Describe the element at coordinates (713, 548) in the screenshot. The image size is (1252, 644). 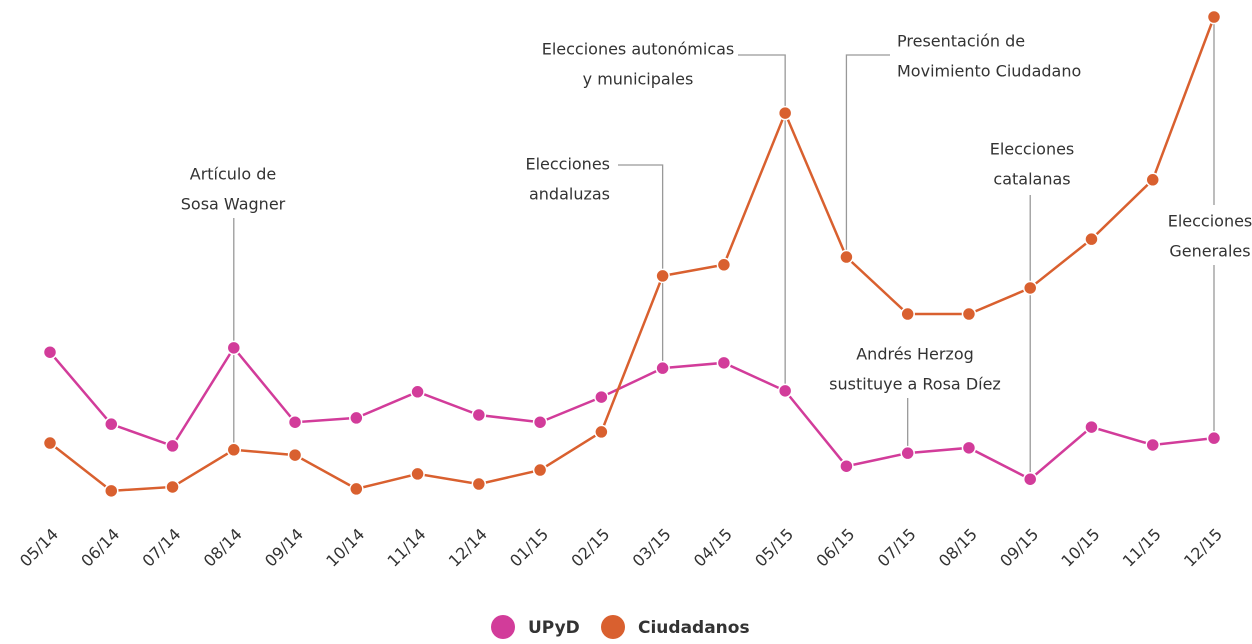
I see `x-tick-label: 04/15` at that location.